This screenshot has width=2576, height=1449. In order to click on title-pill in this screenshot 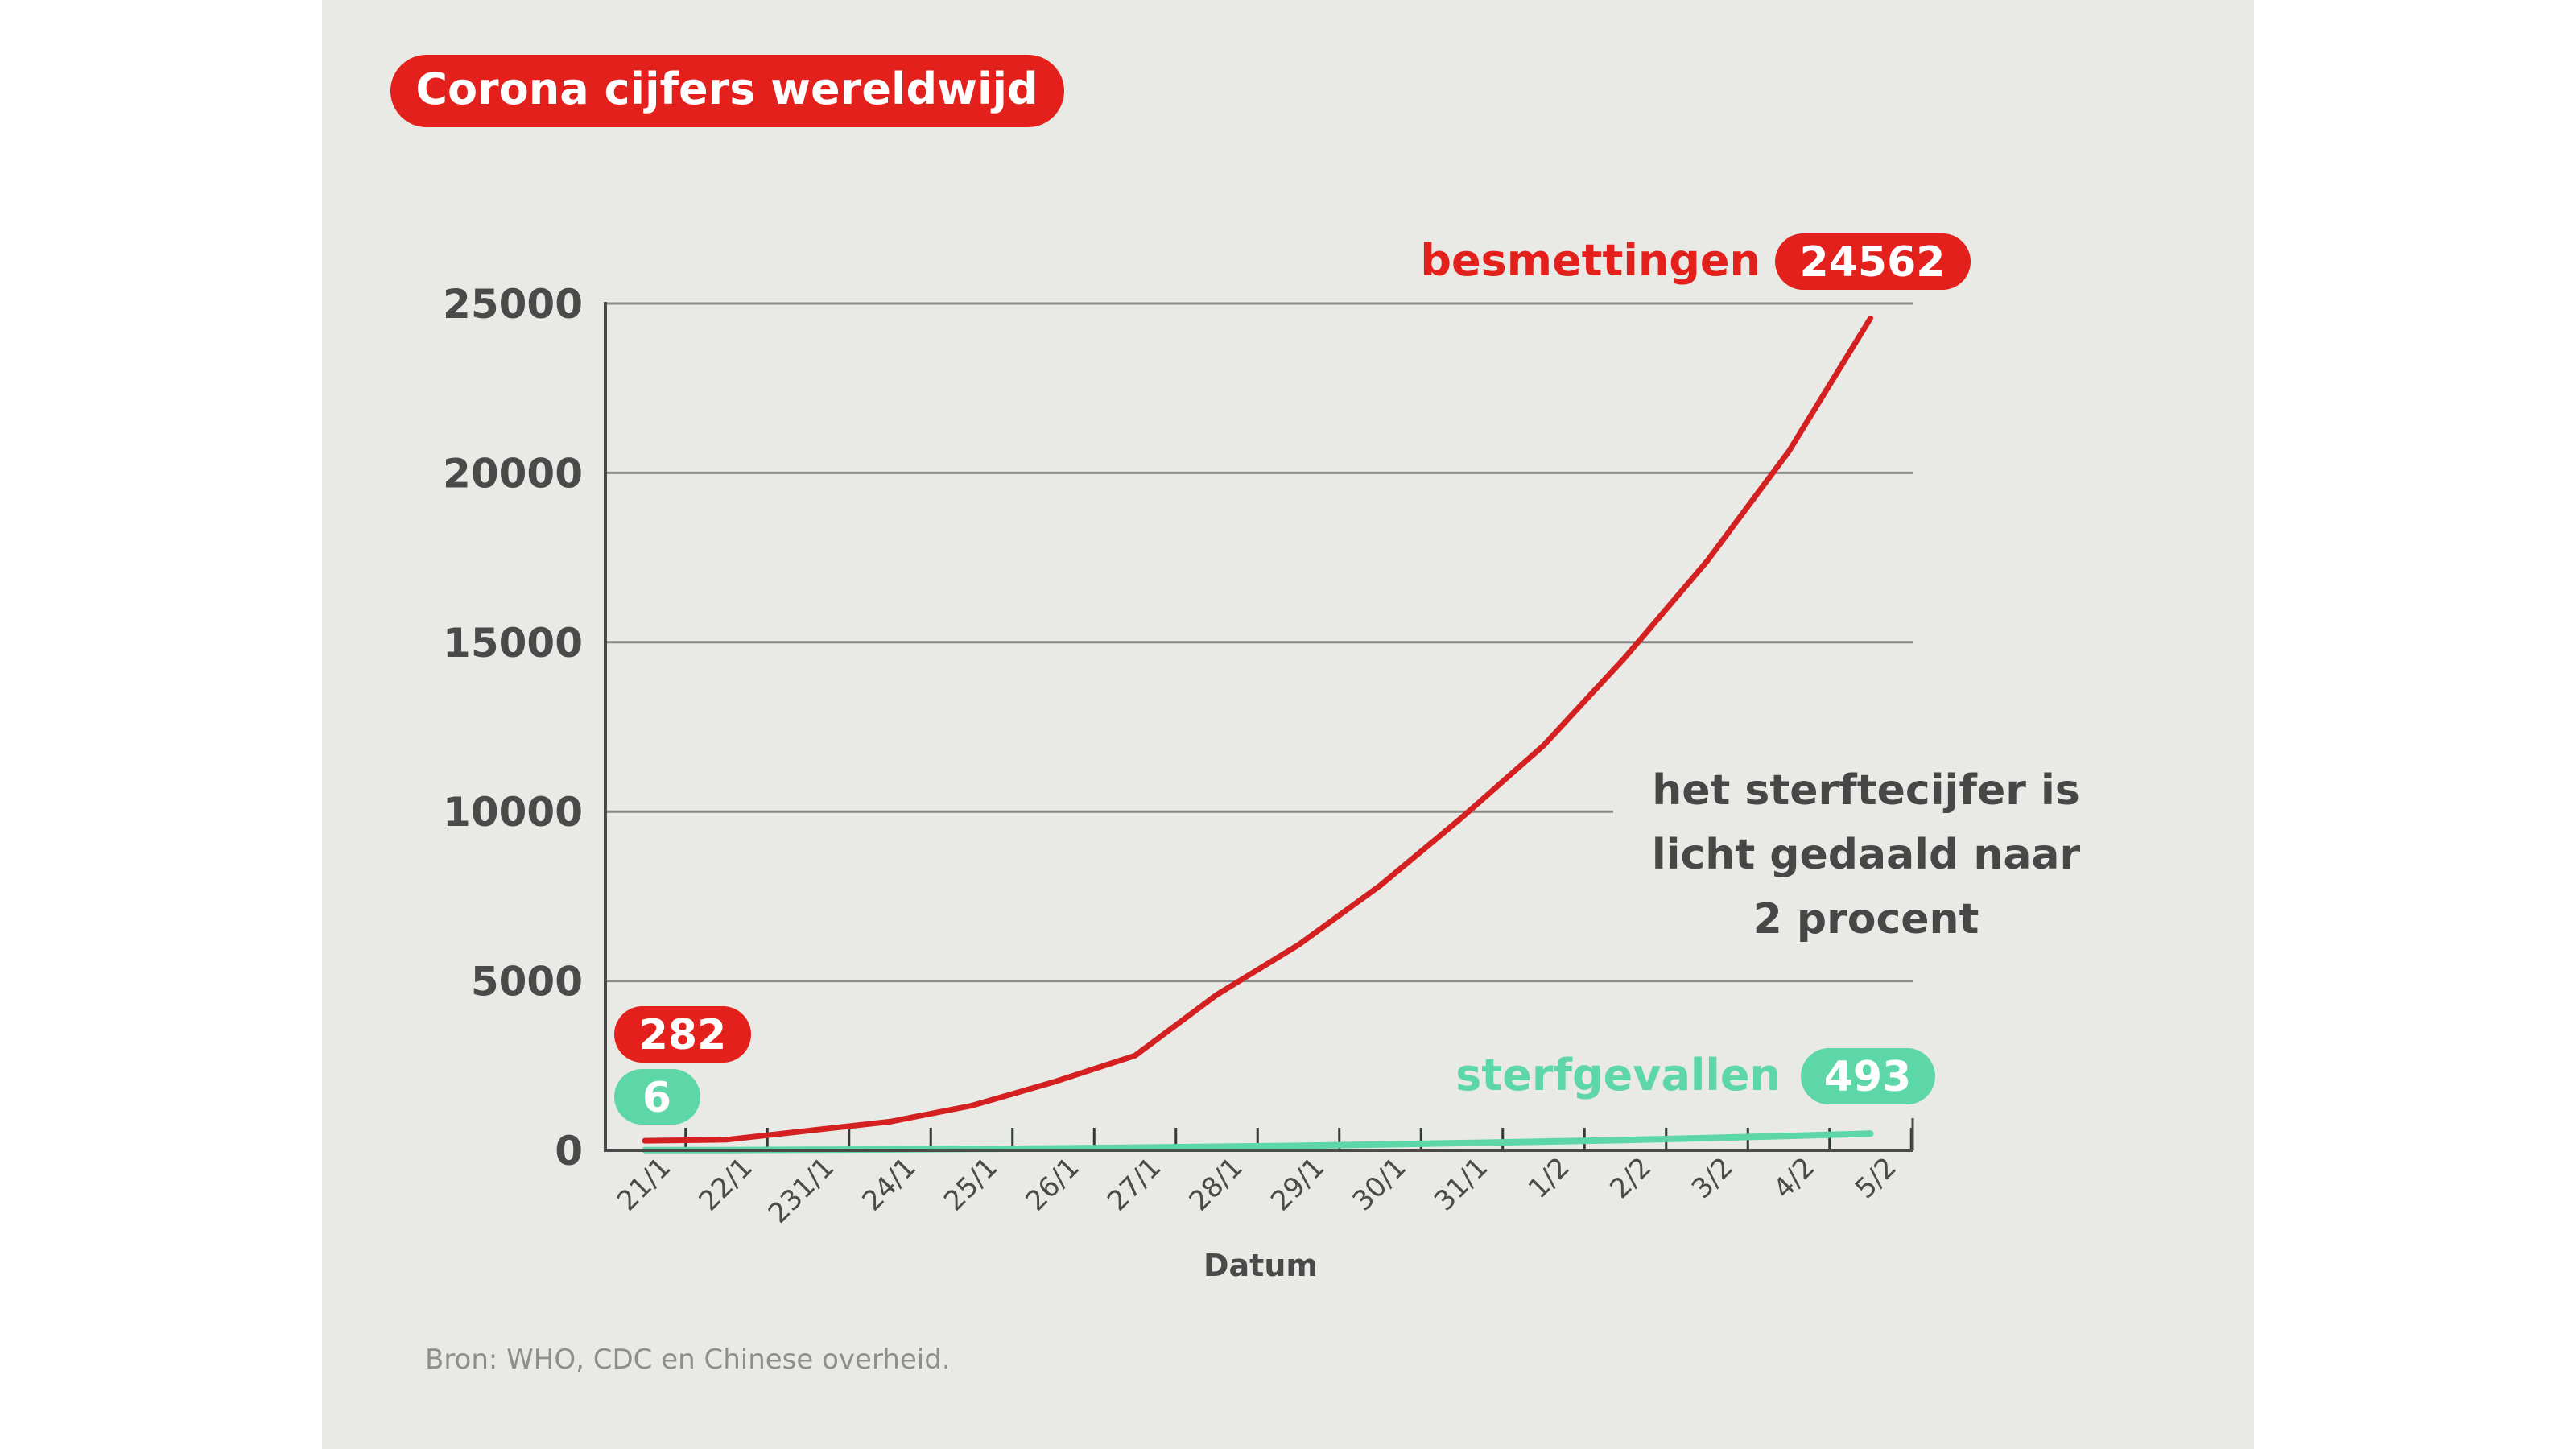, I will do `click(727, 91)`.